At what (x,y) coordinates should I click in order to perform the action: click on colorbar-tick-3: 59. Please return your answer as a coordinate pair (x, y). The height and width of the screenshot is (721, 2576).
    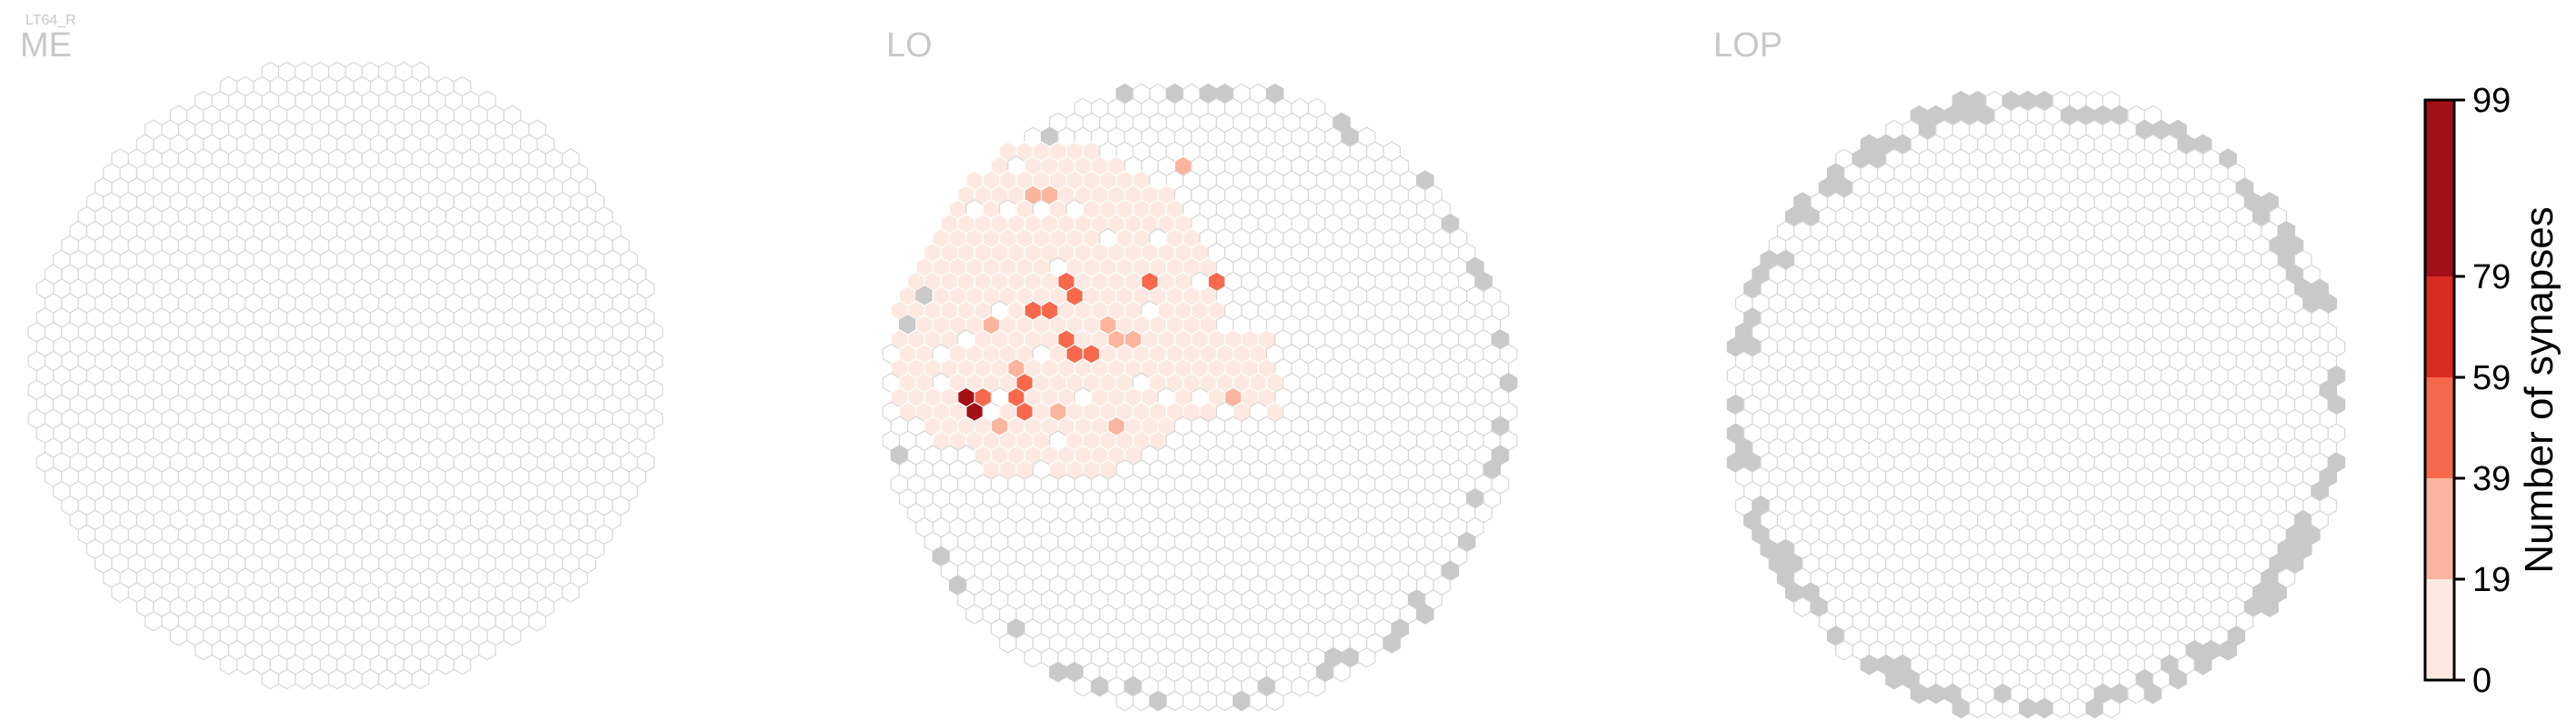
    Looking at the image, I should click on (2491, 378).